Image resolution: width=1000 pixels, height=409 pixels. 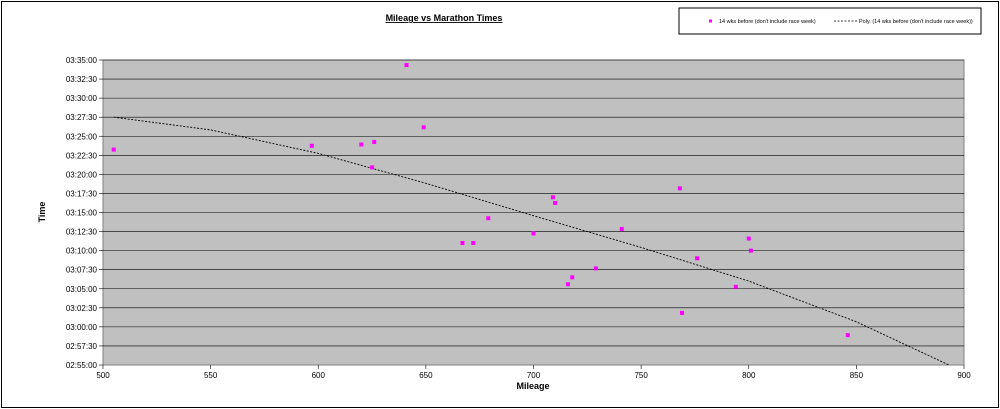 What do you see at coordinates (319, 375) in the screenshot?
I see `x-tick-label: 600` at bounding box center [319, 375].